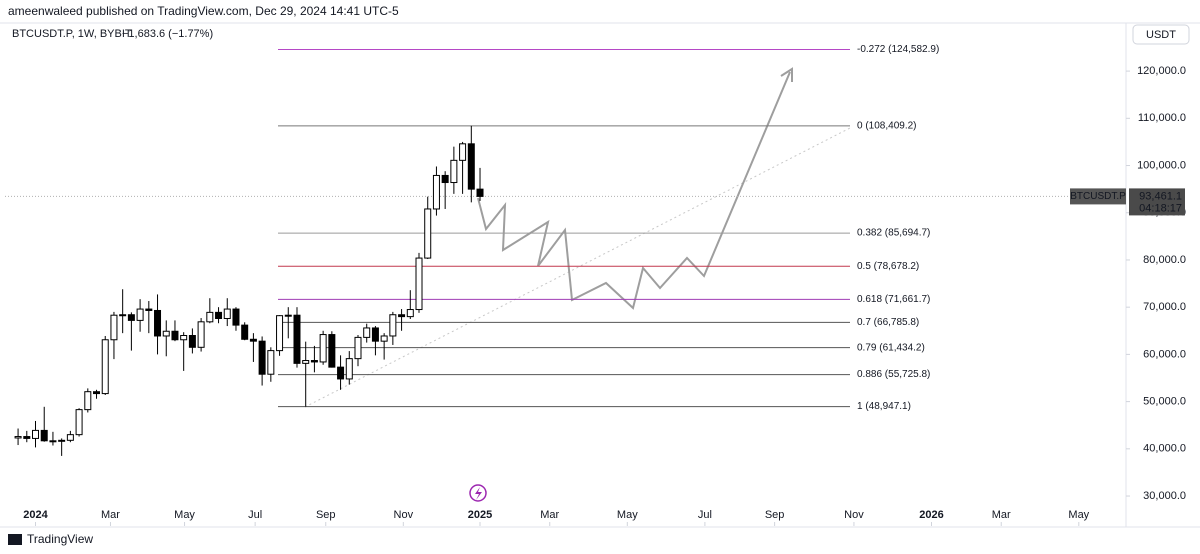 The image size is (1200, 554). What do you see at coordinates (480, 515) in the screenshot?
I see `x-tick-label: 2025` at bounding box center [480, 515].